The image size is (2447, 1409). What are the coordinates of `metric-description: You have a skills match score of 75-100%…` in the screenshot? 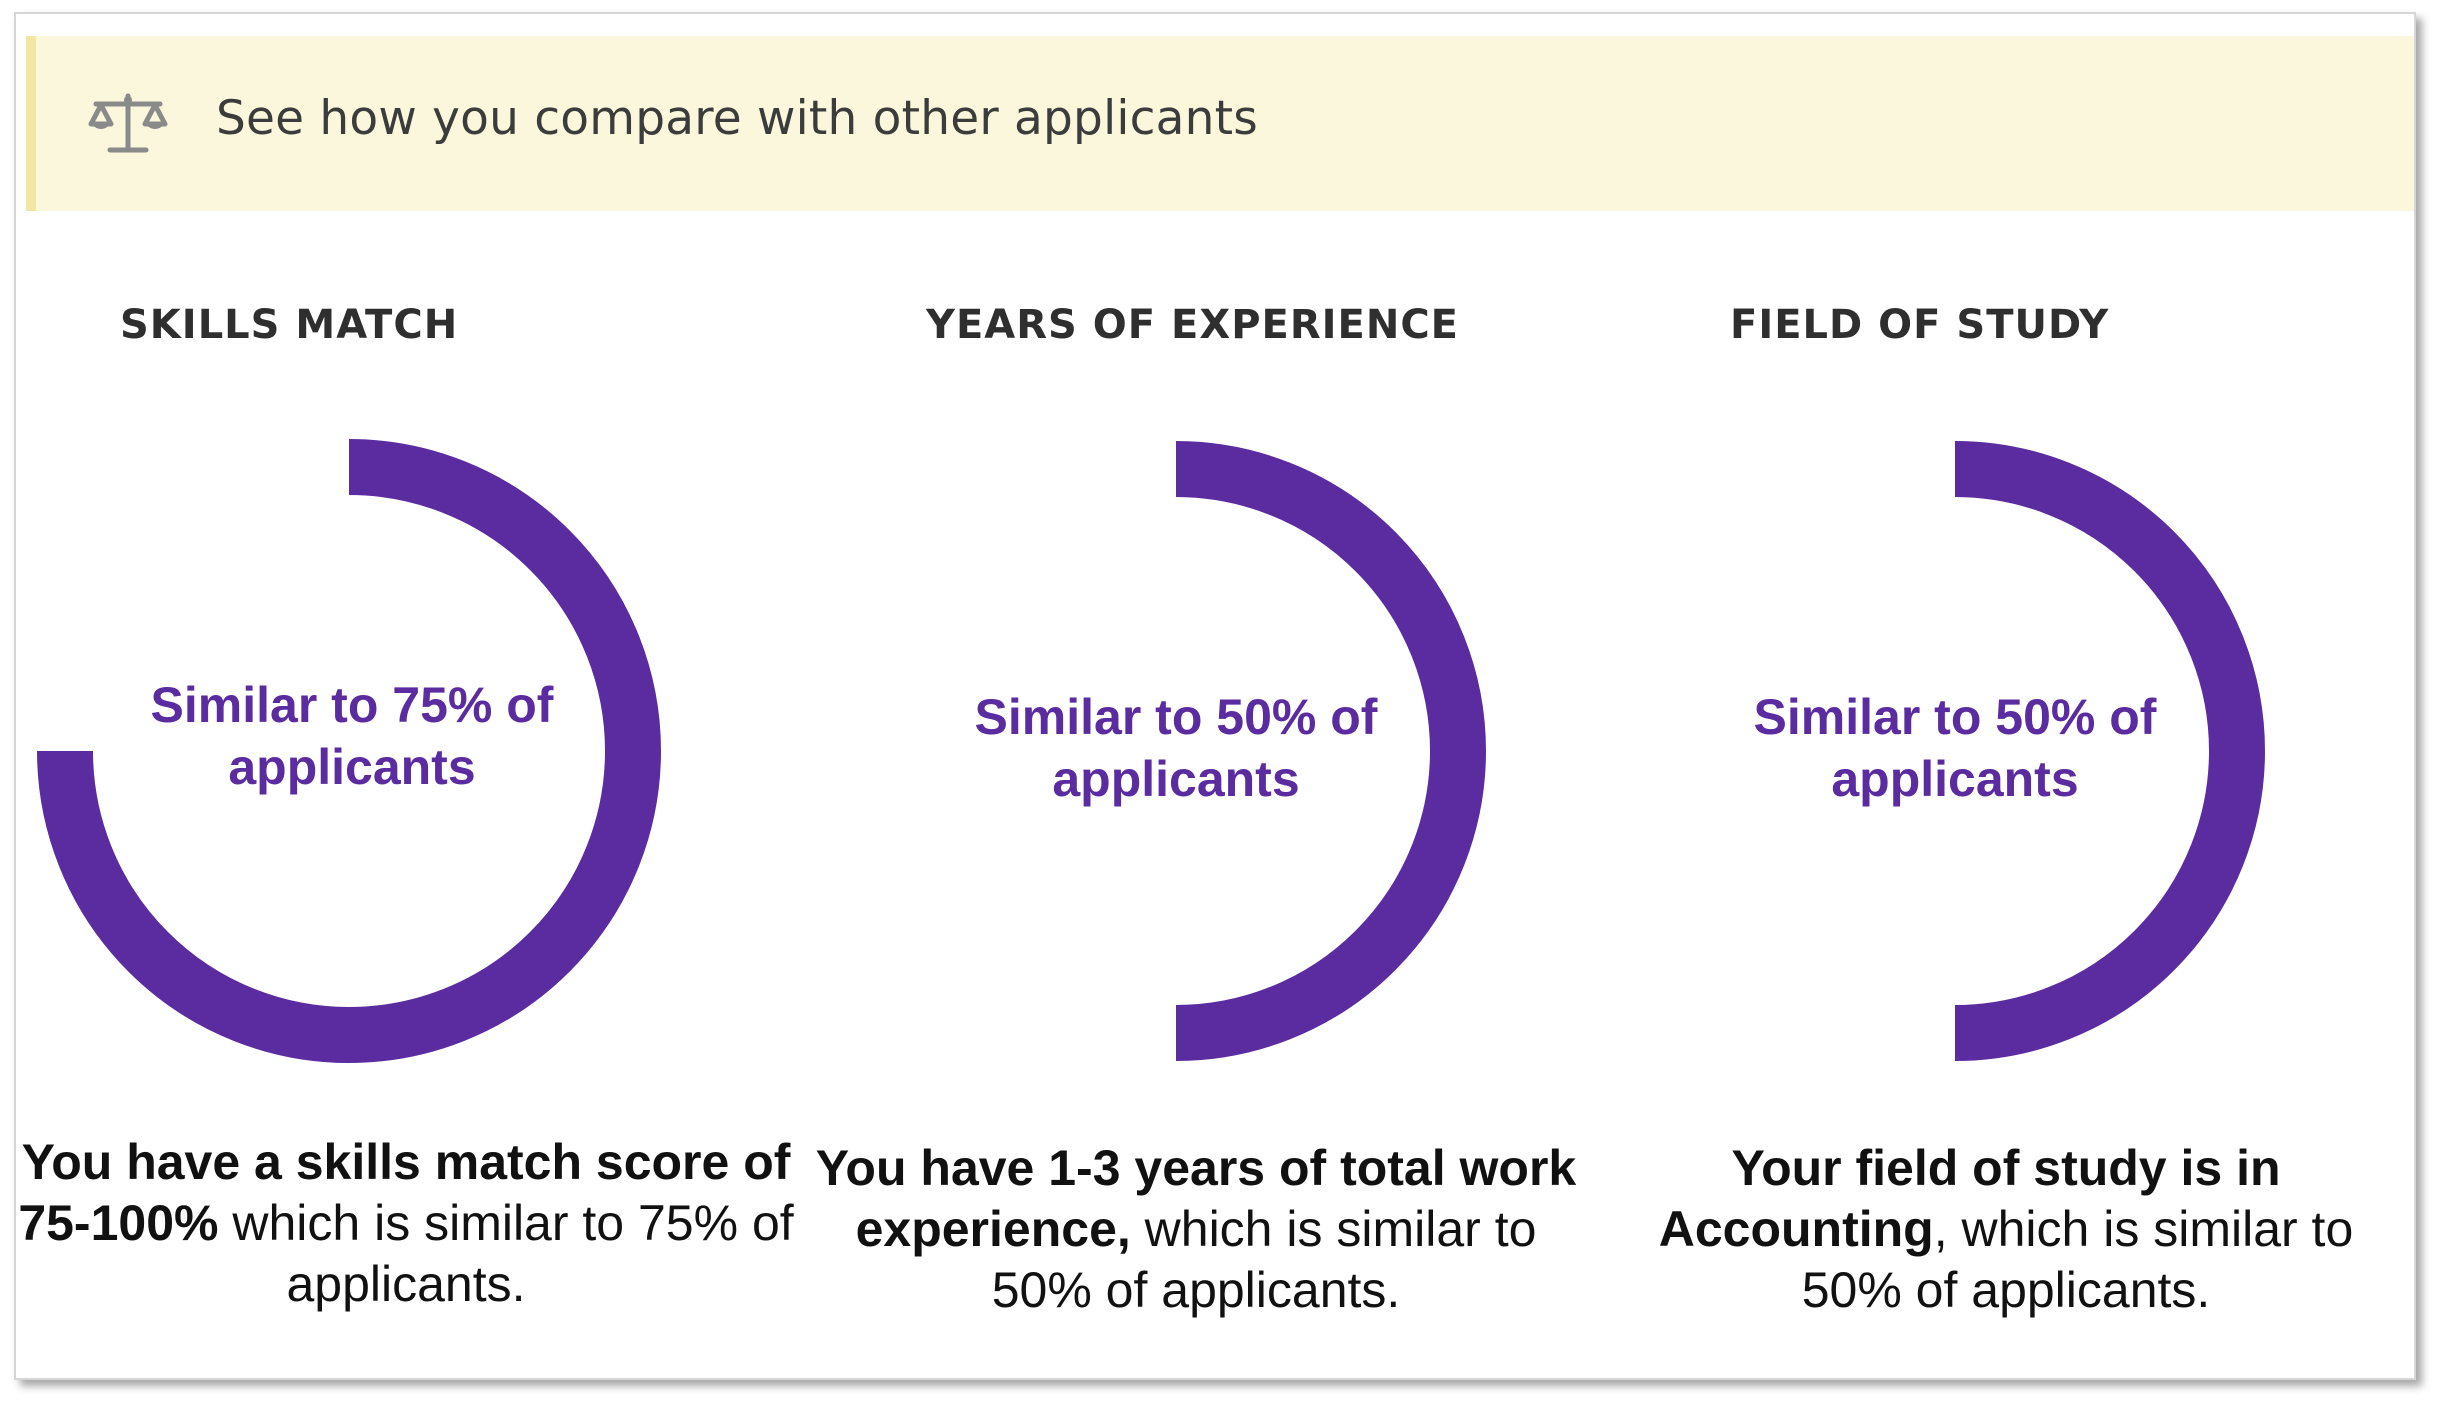 It's located at (406, 1223).